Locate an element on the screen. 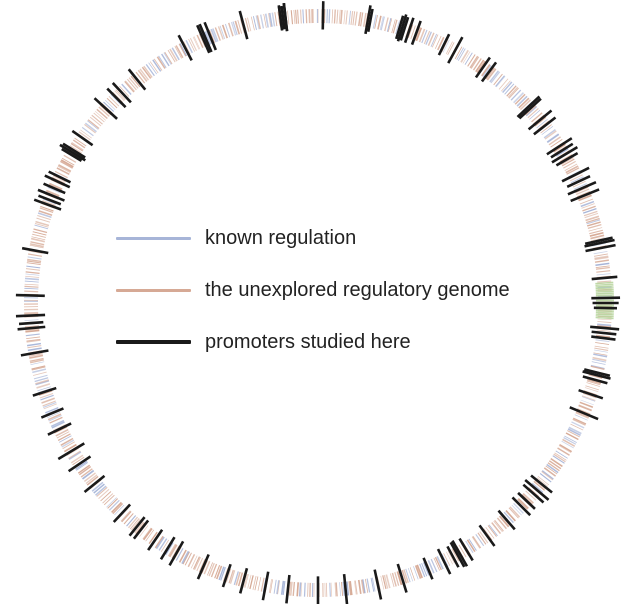  highlight-region-tick is located at coordinates (604, 290).